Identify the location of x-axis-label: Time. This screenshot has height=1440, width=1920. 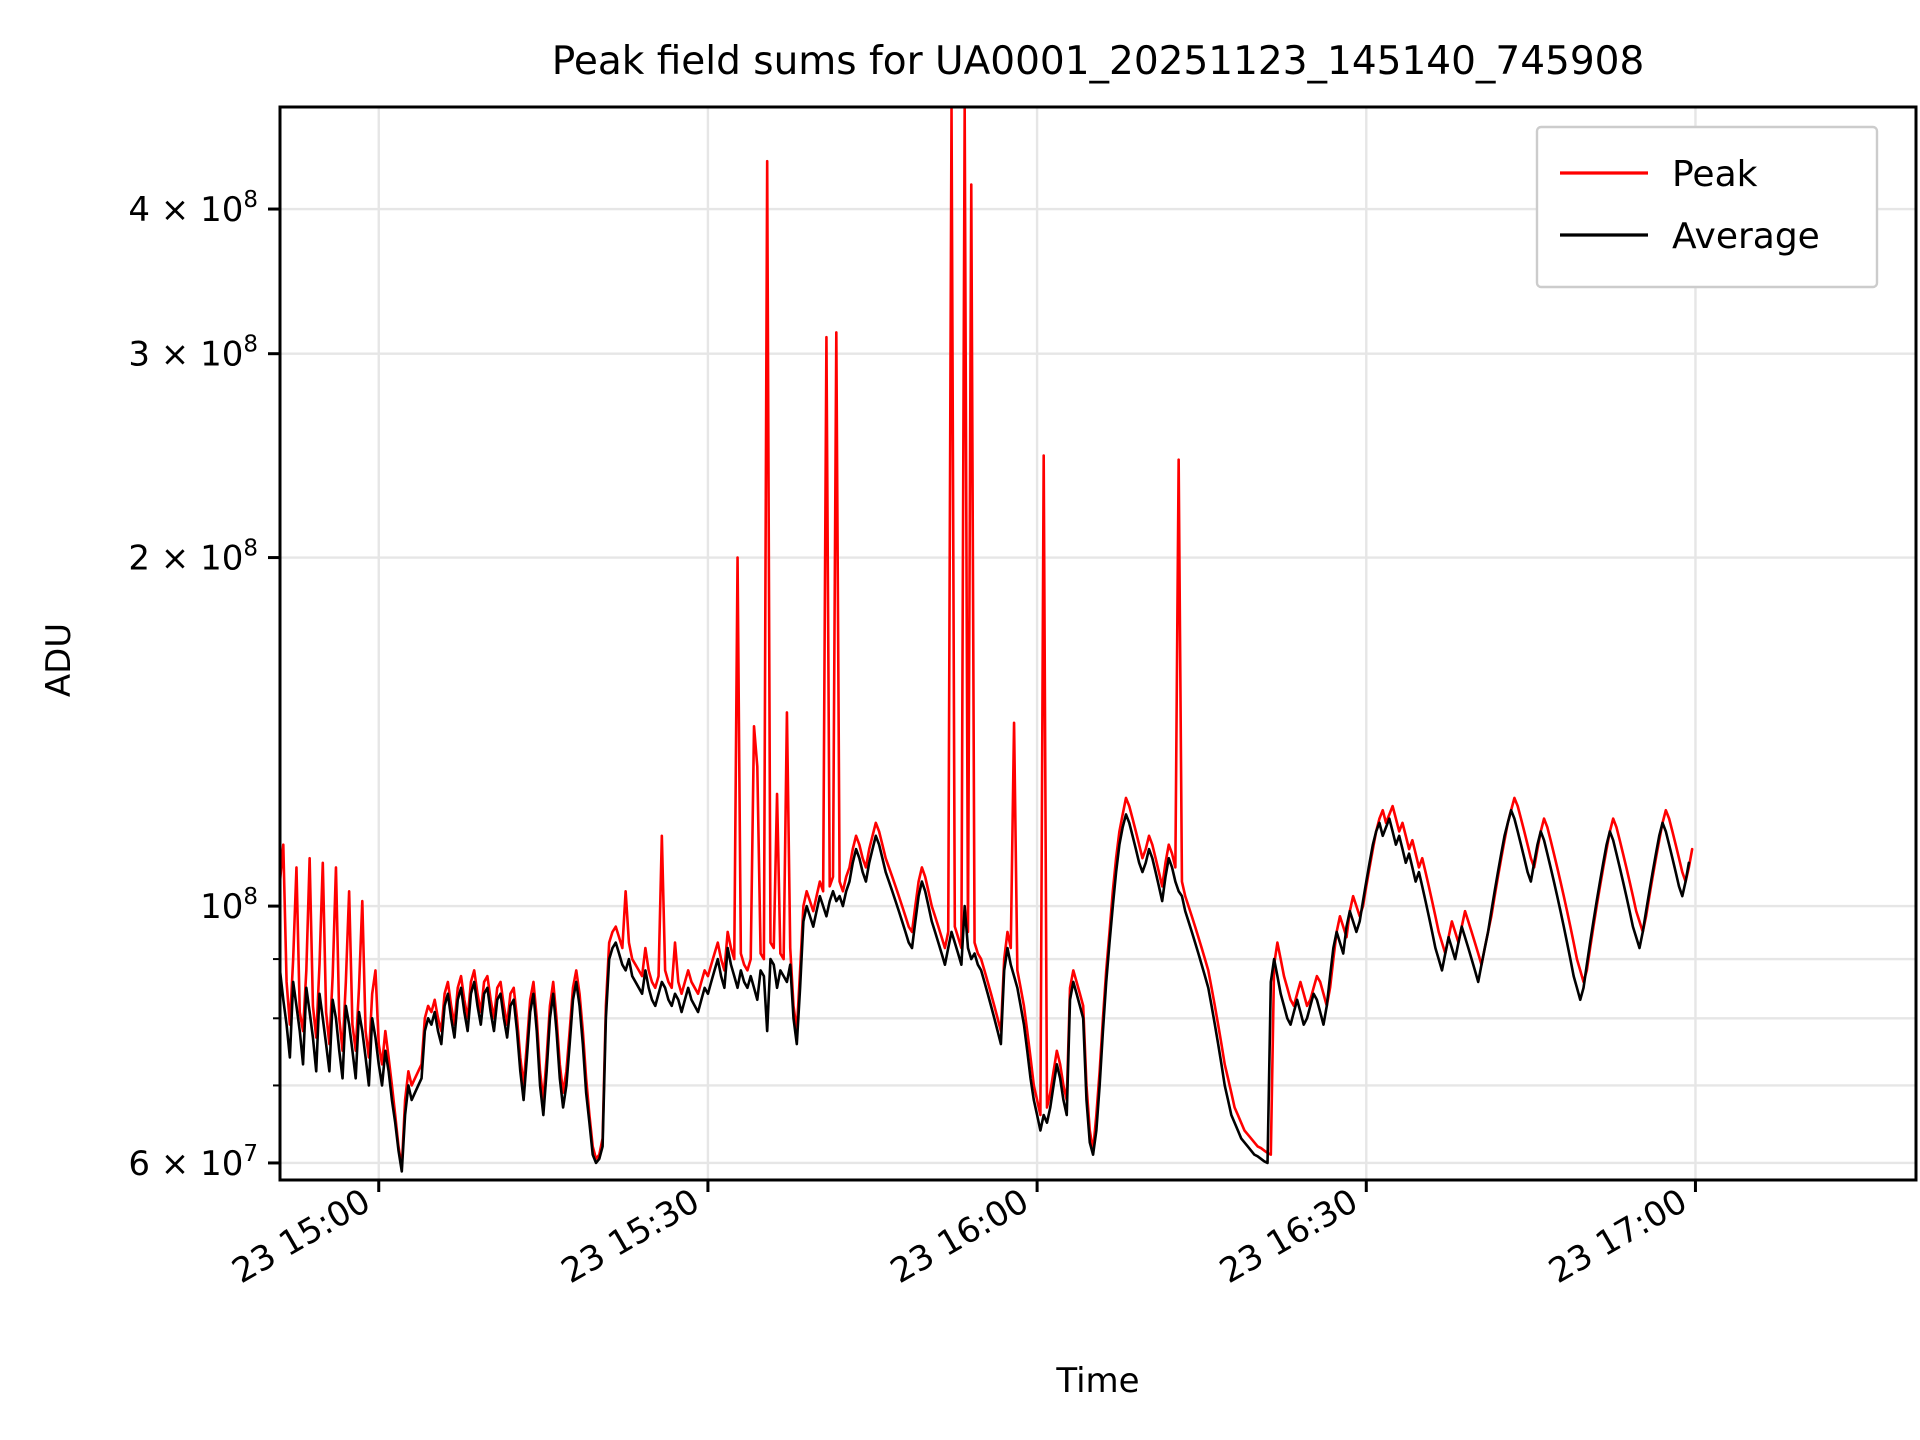
(1097, 1381).